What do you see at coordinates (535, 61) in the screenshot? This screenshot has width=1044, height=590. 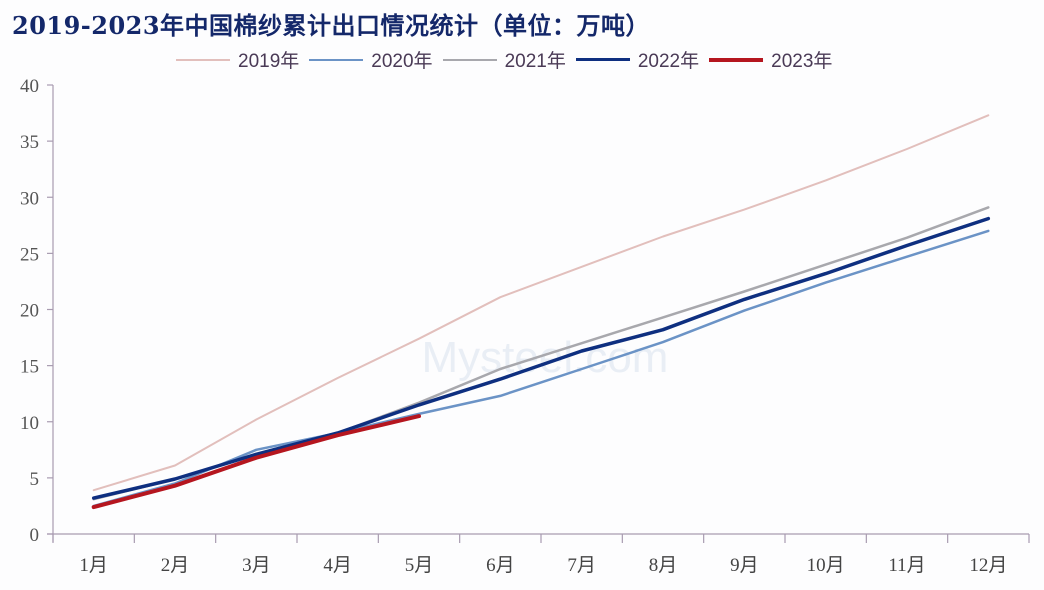 I see `legend-label: 2021年` at bounding box center [535, 61].